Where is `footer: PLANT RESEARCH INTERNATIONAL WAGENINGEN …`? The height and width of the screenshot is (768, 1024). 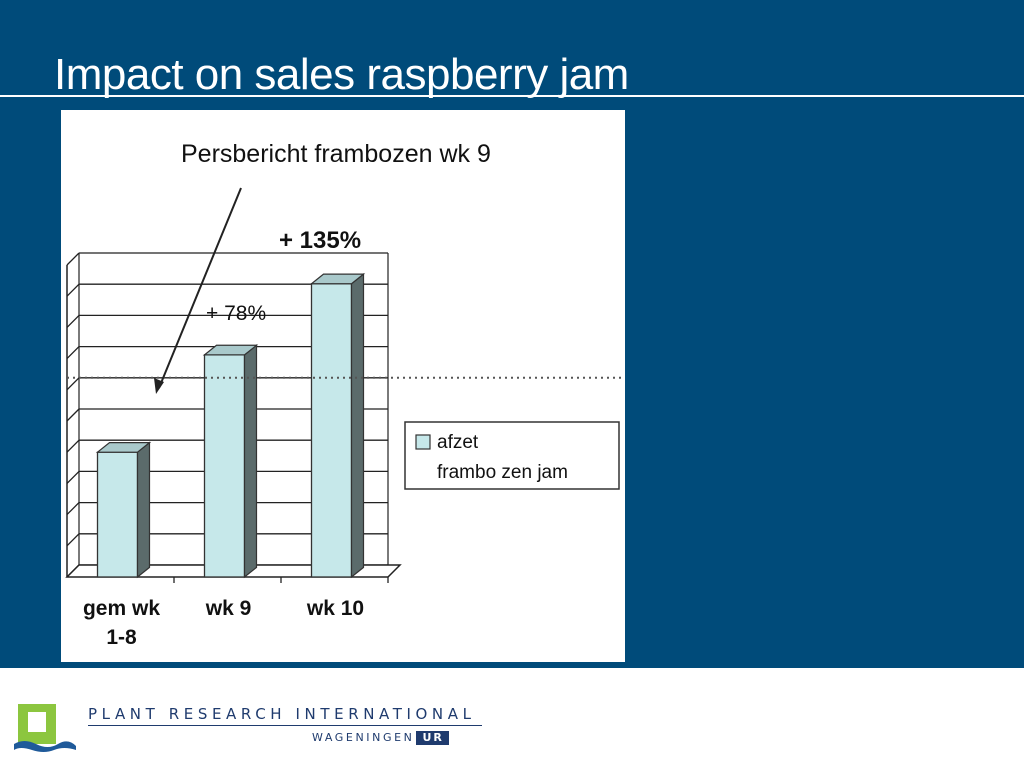
footer: PLANT RESEARCH INTERNATIONAL WAGENINGEN … is located at coordinates (512, 718).